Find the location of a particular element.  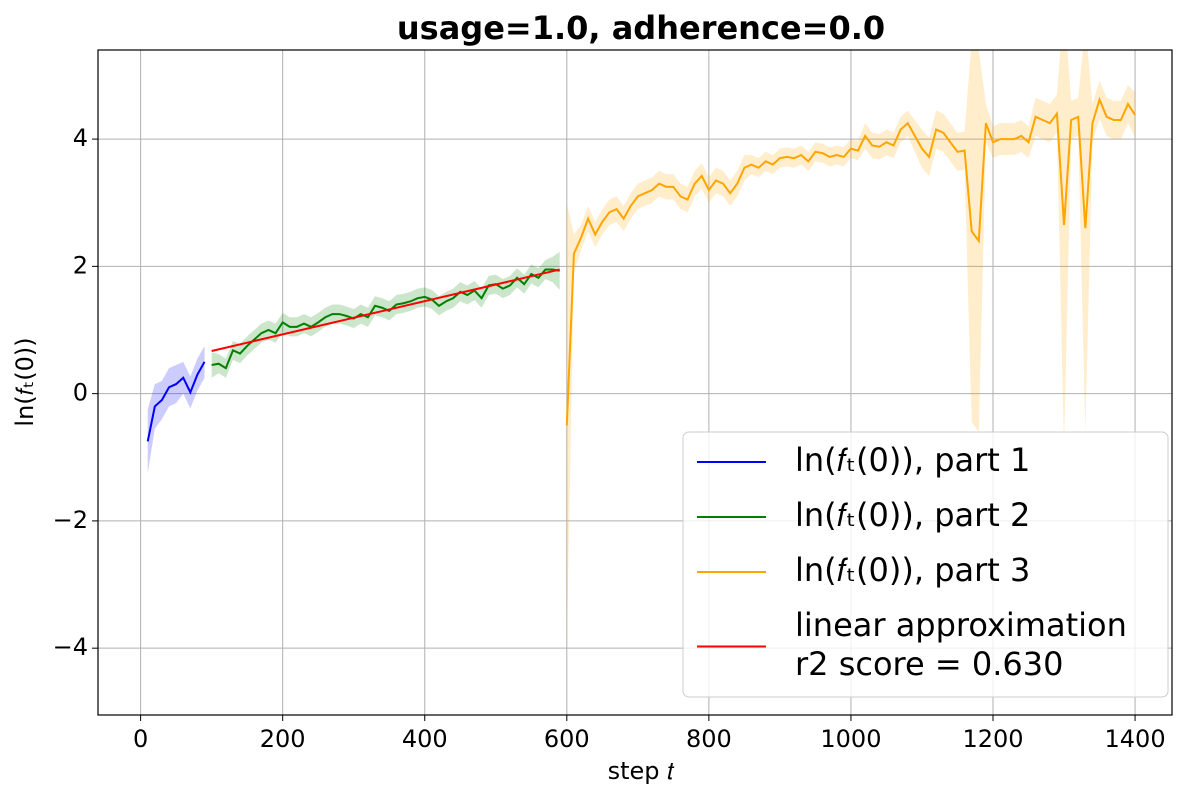

x-tick-label: 0 is located at coordinates (140, 739).